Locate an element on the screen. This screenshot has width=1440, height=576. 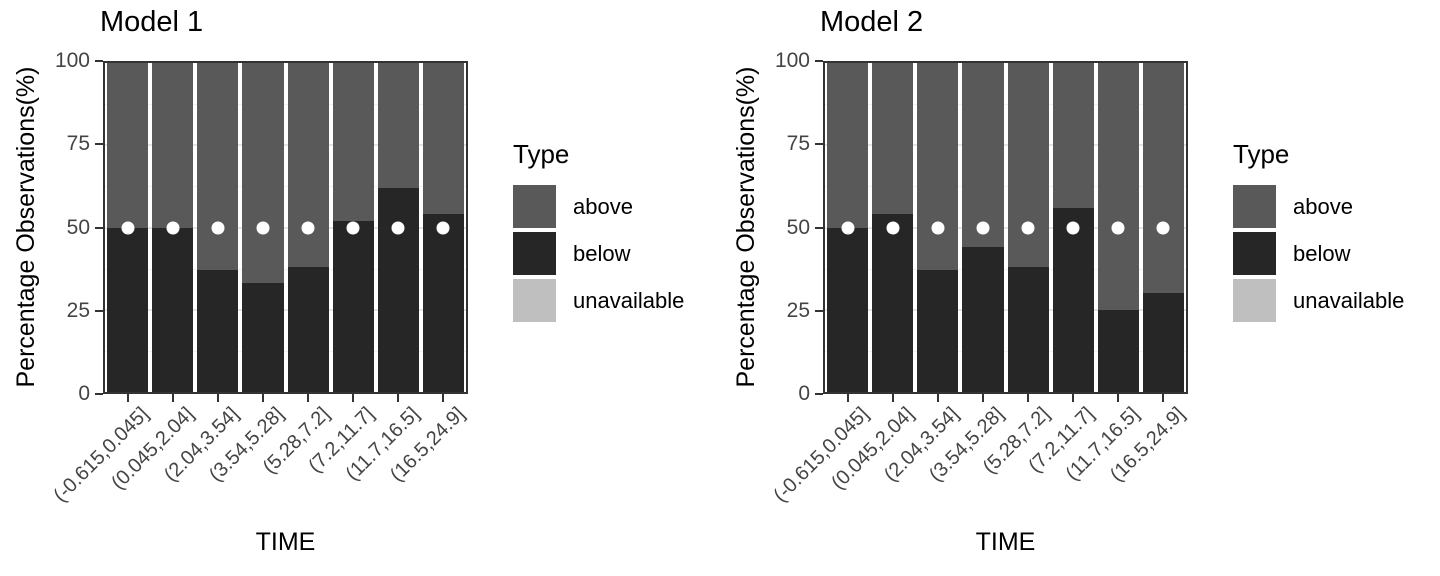
y-tick-label: 0 is located at coordinates (84, 393).